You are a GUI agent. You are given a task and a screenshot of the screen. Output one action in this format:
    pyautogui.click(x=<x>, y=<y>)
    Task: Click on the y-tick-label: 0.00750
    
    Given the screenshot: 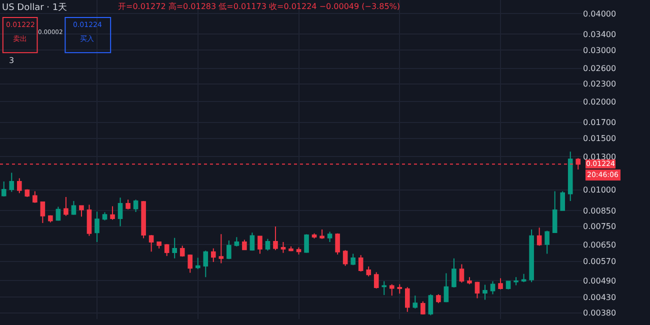 What is the action you would take?
    pyautogui.click(x=599, y=227)
    